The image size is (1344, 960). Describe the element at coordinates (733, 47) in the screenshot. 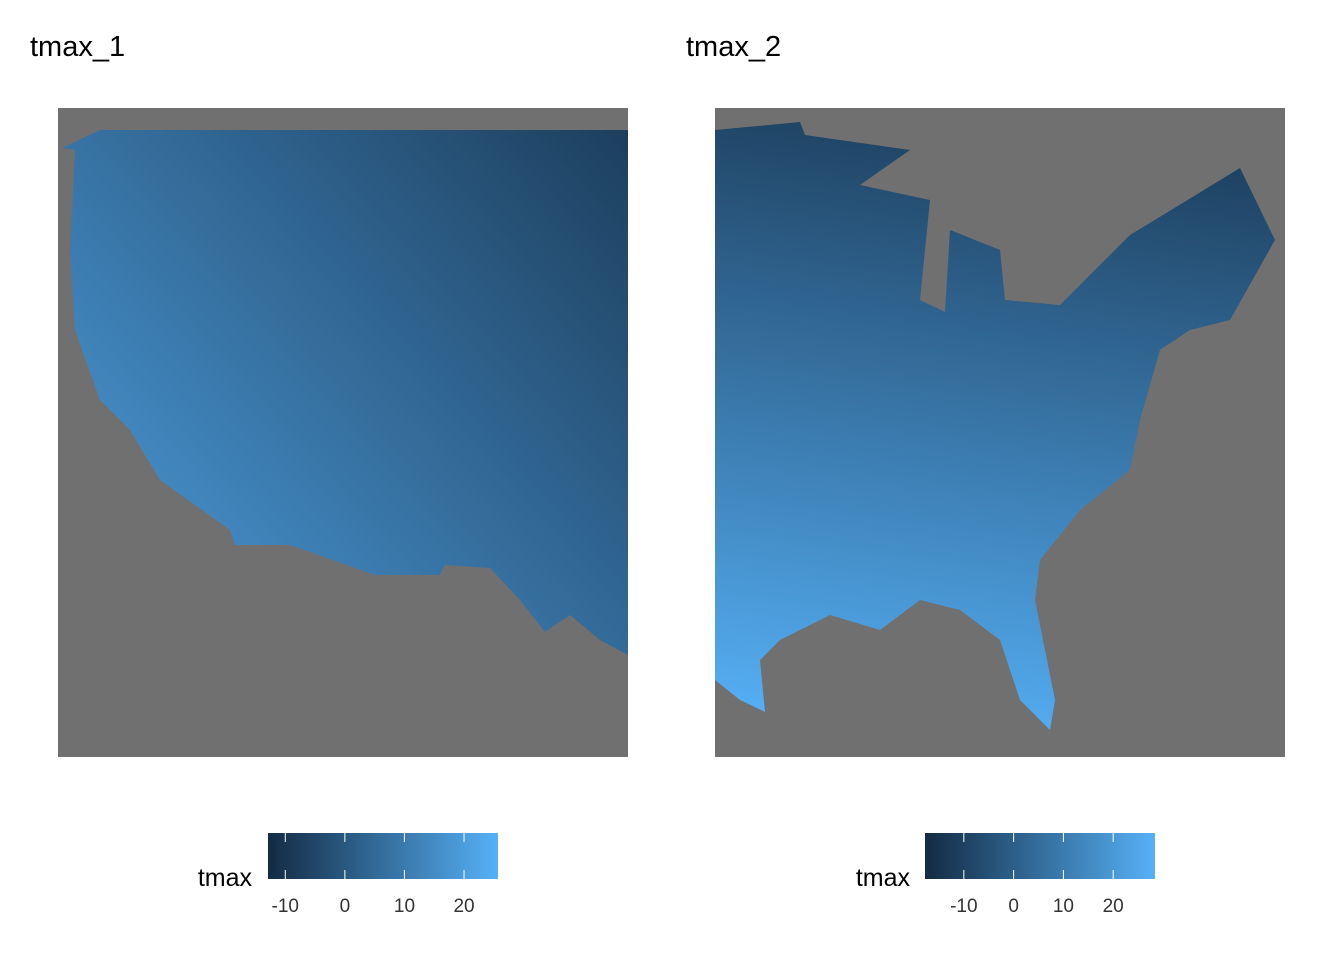

I see `panel-title: tmax_2` at that location.